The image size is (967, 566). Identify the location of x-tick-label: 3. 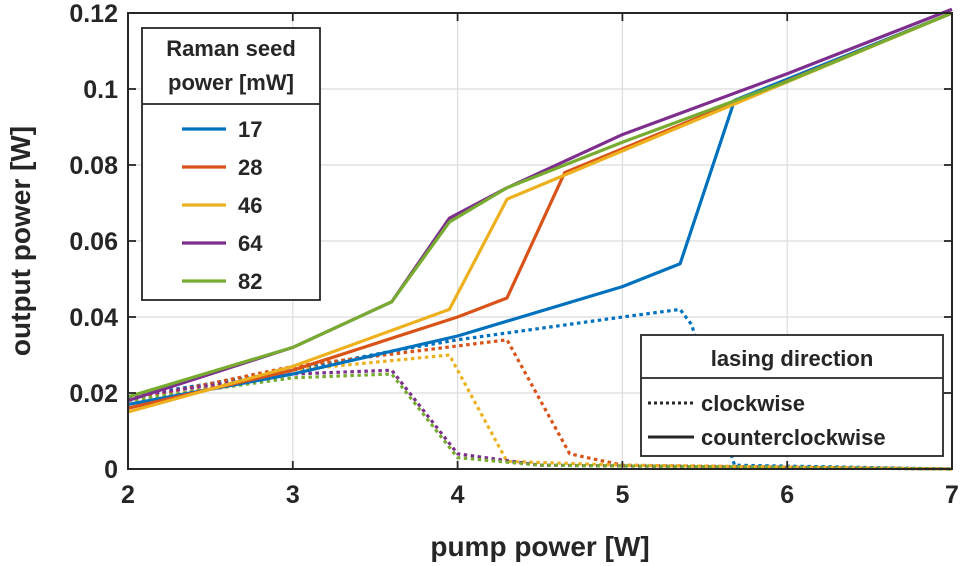
(293, 495).